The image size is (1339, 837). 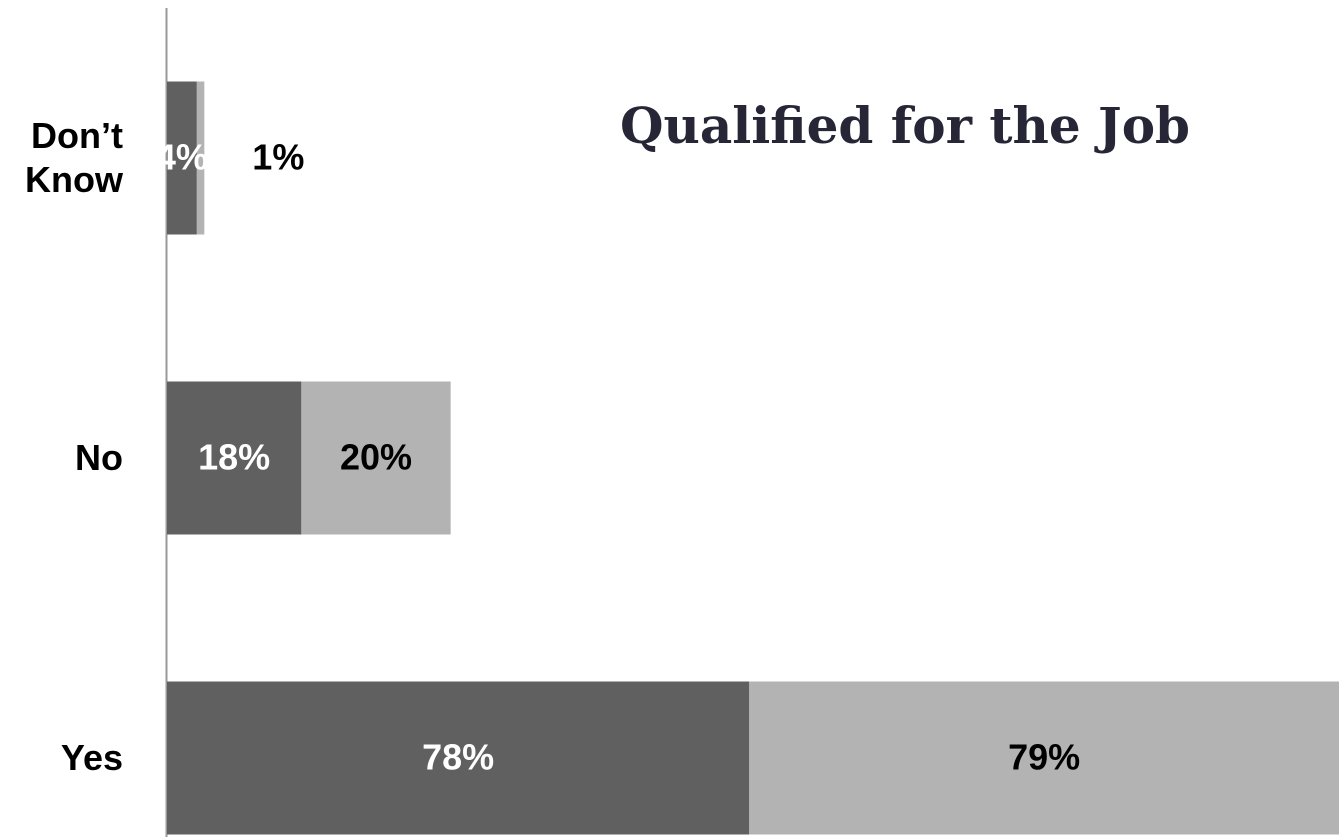 I want to click on value-label: 4%, so click(x=182, y=157).